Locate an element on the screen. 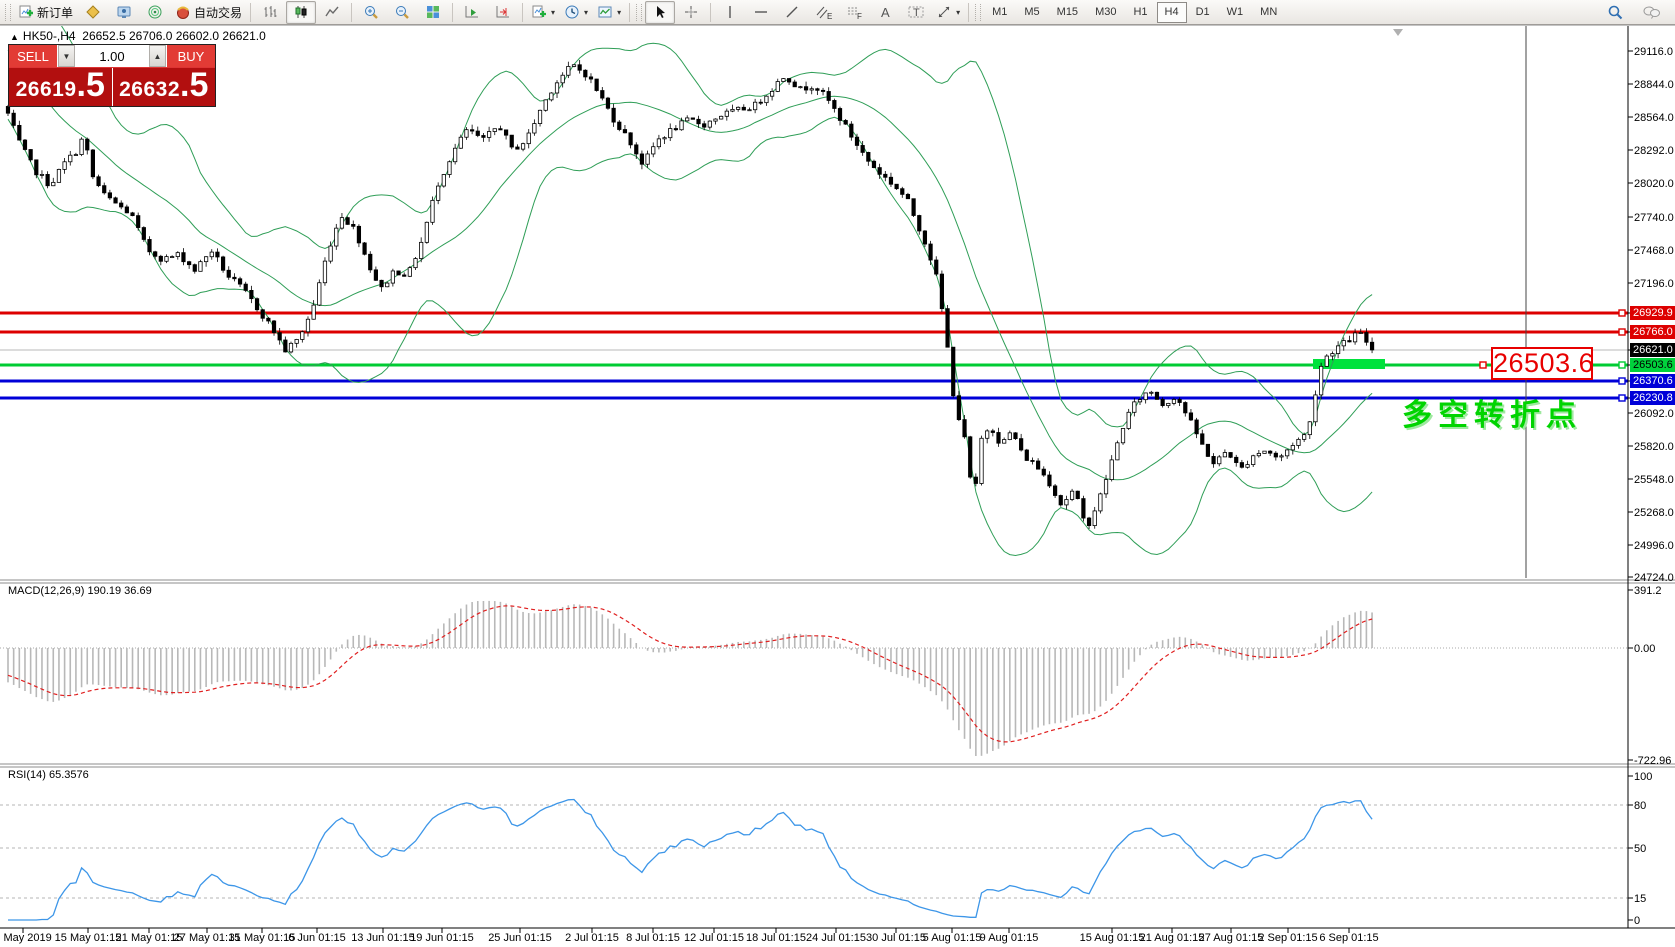 The height and width of the screenshot is (947, 1675). zoom-in-icon is located at coordinates (371, 12).